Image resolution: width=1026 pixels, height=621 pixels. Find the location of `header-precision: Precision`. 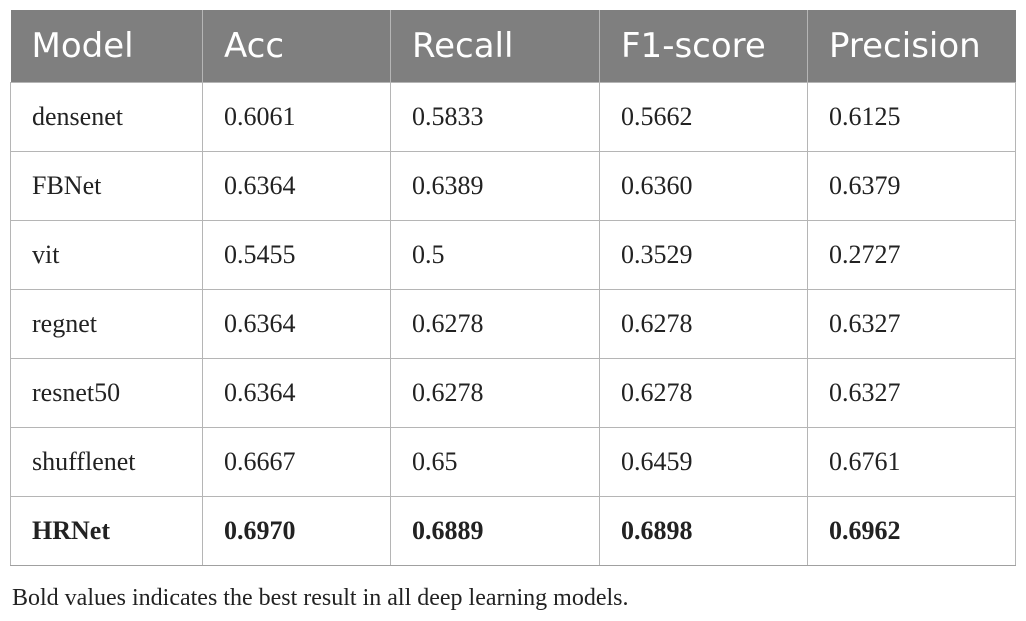

header-precision: Precision is located at coordinates (911, 46).